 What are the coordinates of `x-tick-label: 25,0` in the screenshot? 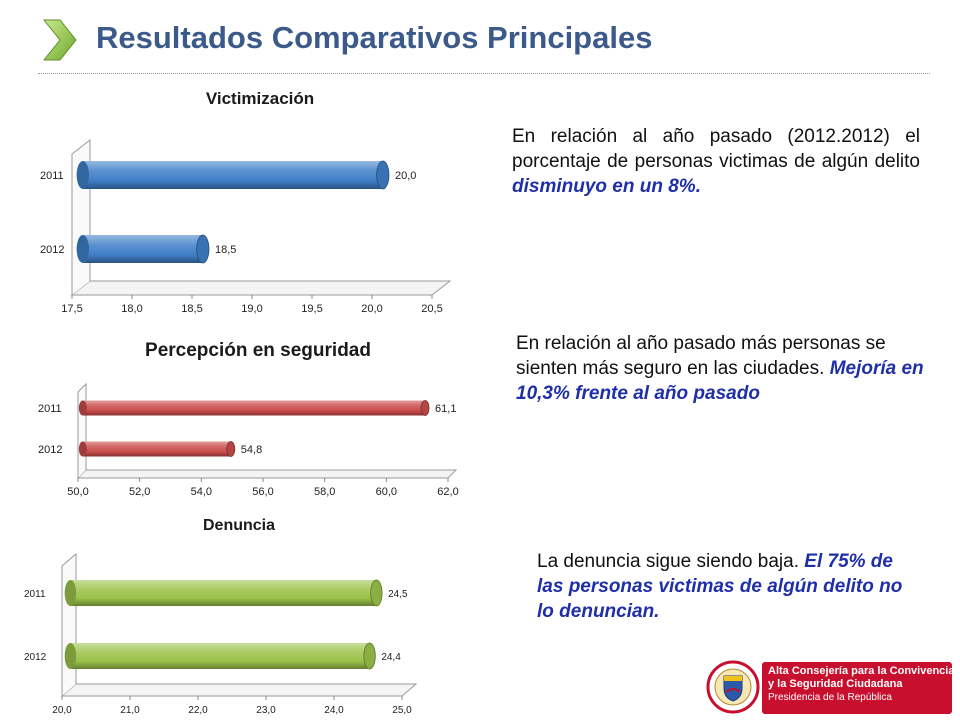 It's located at (402, 710).